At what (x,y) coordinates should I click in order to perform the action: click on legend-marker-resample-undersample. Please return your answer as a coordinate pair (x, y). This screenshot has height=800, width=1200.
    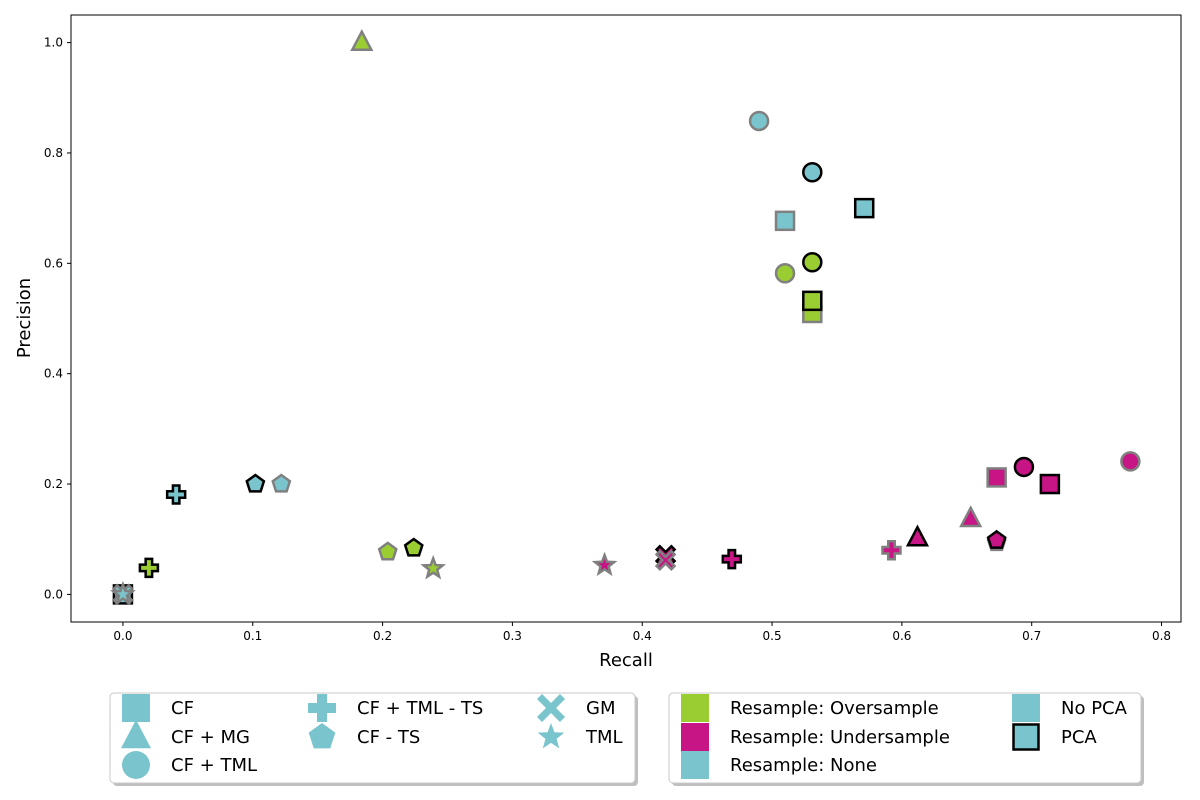
    Looking at the image, I should click on (695, 737).